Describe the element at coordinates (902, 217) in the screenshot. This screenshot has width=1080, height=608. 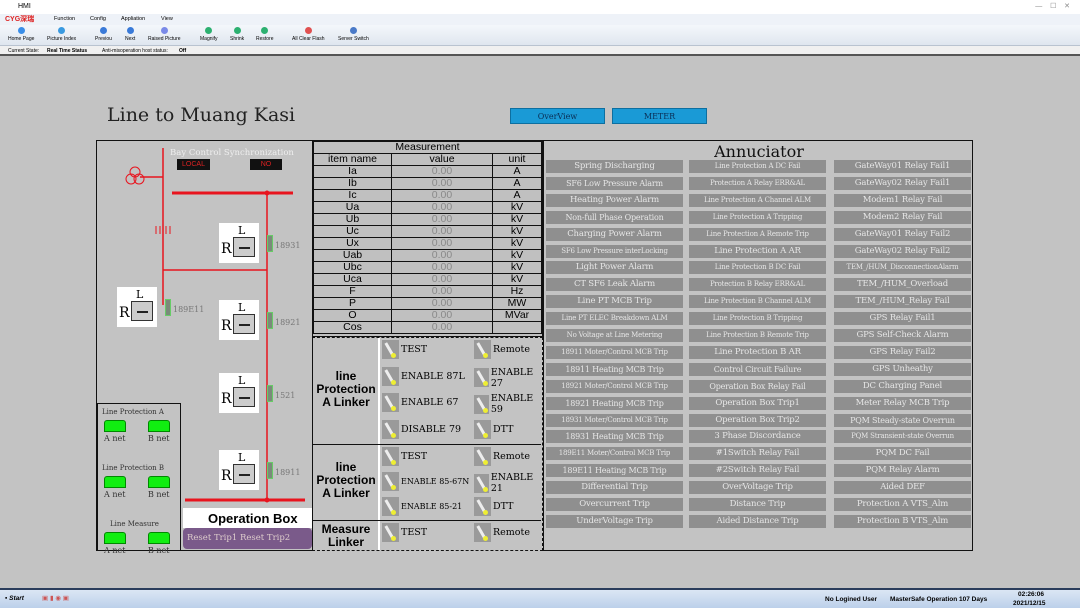
I see `annunciator-lamp: Modem2 Relay Fail` at that location.